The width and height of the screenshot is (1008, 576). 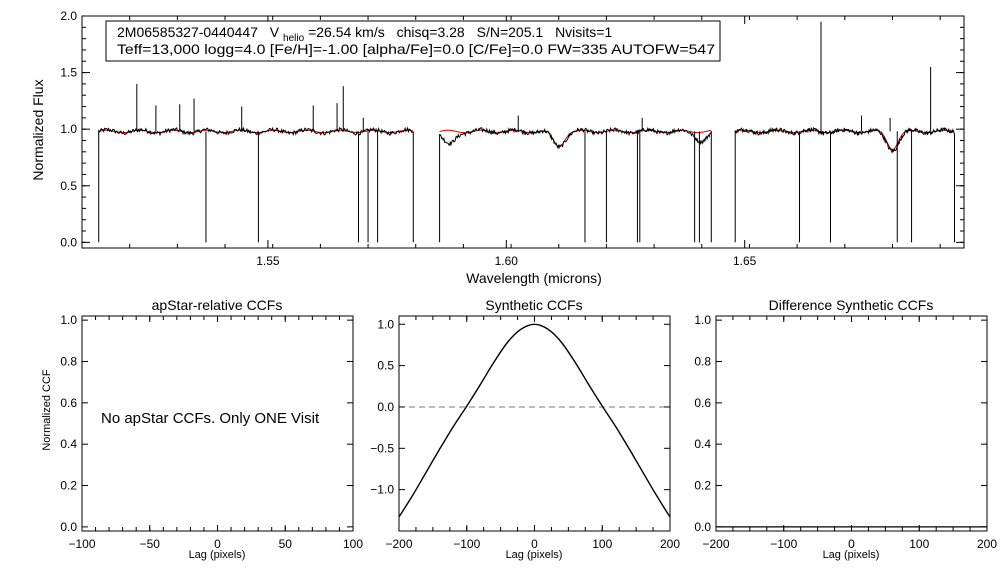 What do you see at coordinates (702, 320) in the screenshot?
I see `difference-ytick-label: 1.0` at bounding box center [702, 320].